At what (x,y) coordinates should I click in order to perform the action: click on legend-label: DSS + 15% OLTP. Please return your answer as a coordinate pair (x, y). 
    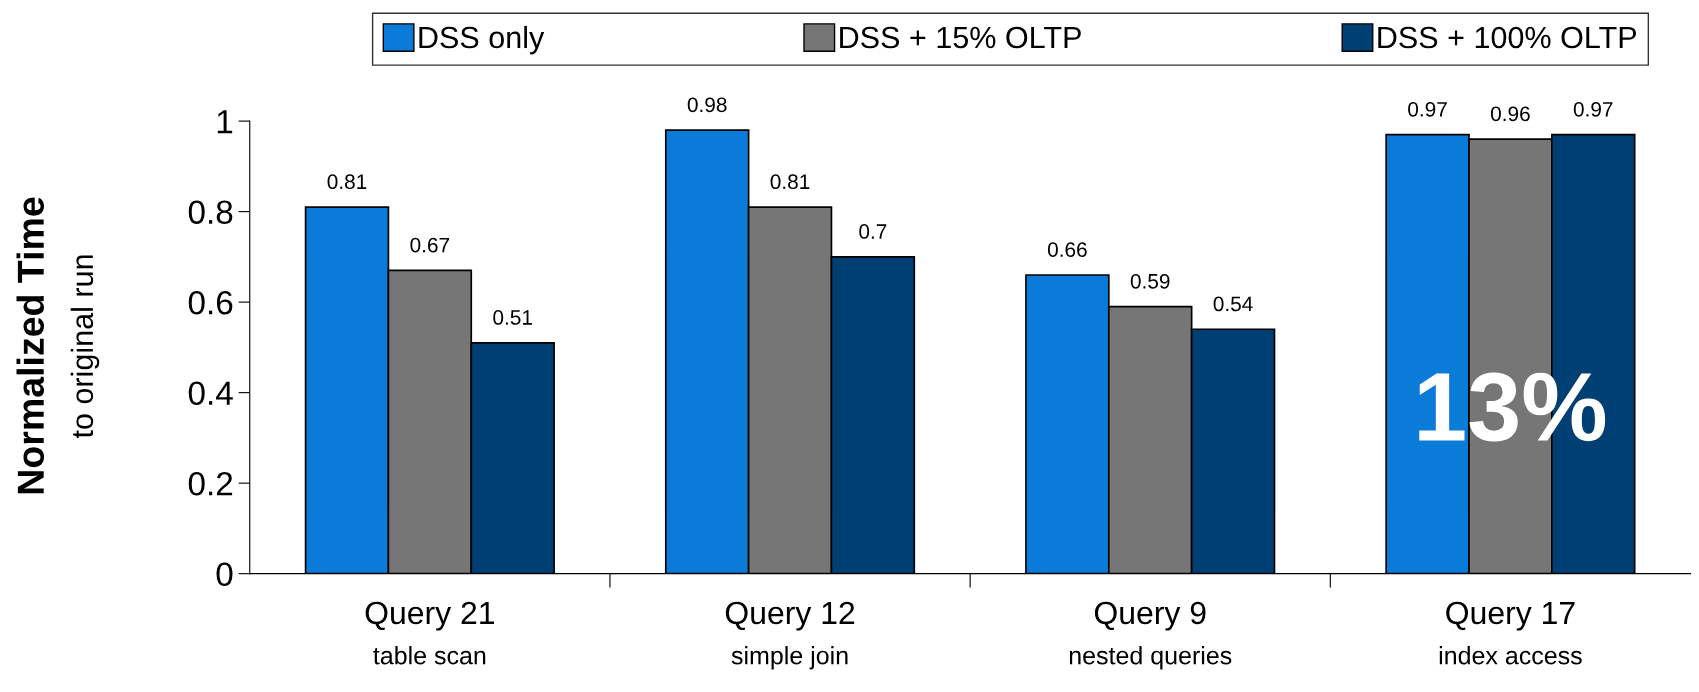
    Looking at the image, I should click on (960, 37).